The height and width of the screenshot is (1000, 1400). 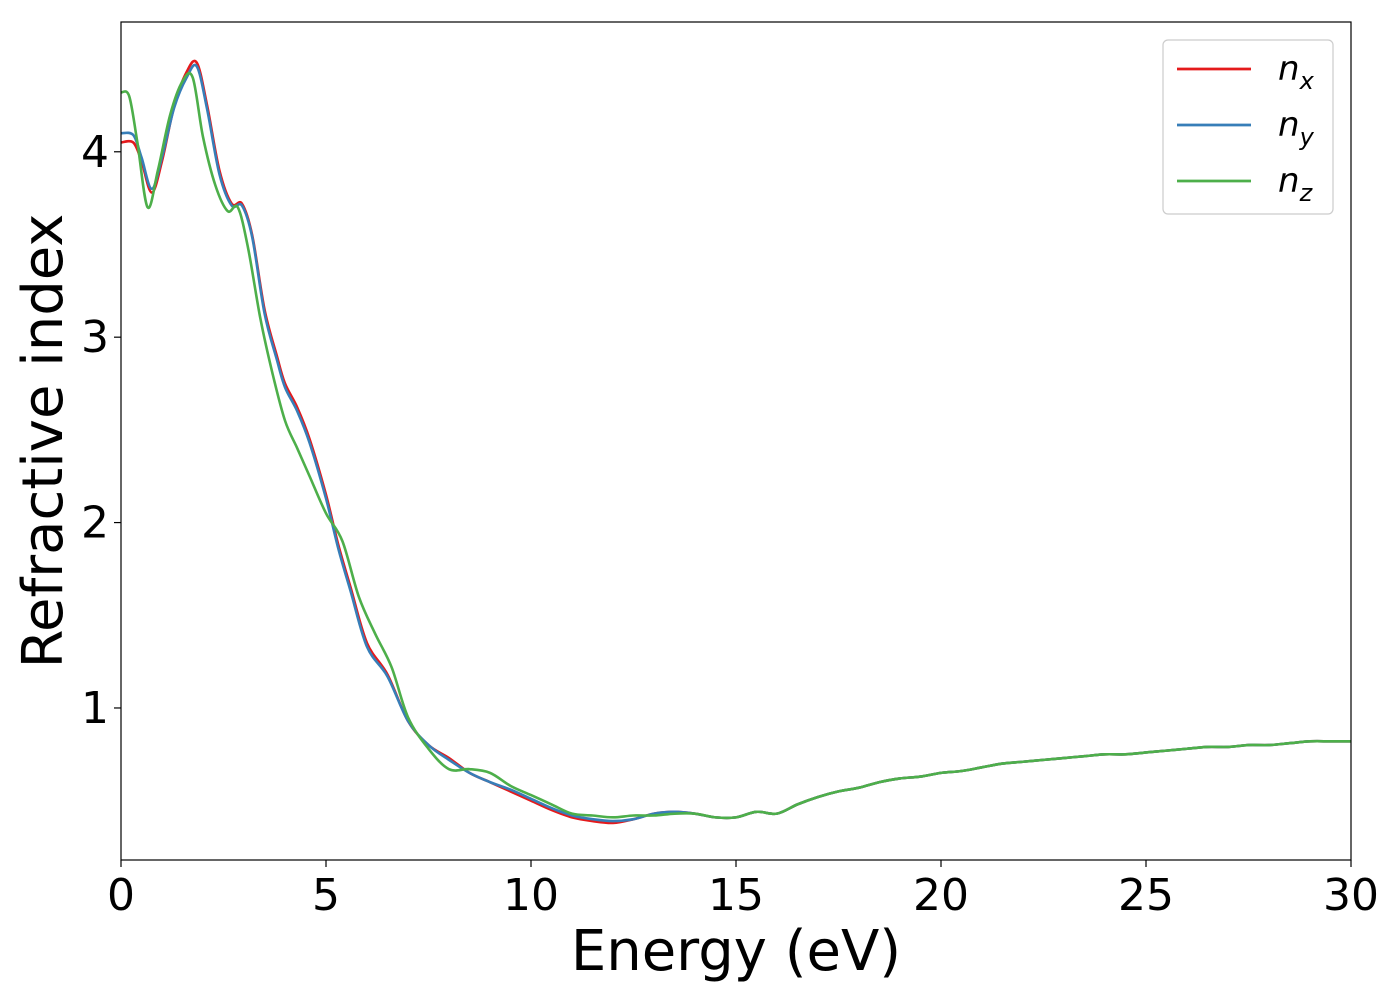 I want to click on legend-label: nx, so click(x=1296, y=72).